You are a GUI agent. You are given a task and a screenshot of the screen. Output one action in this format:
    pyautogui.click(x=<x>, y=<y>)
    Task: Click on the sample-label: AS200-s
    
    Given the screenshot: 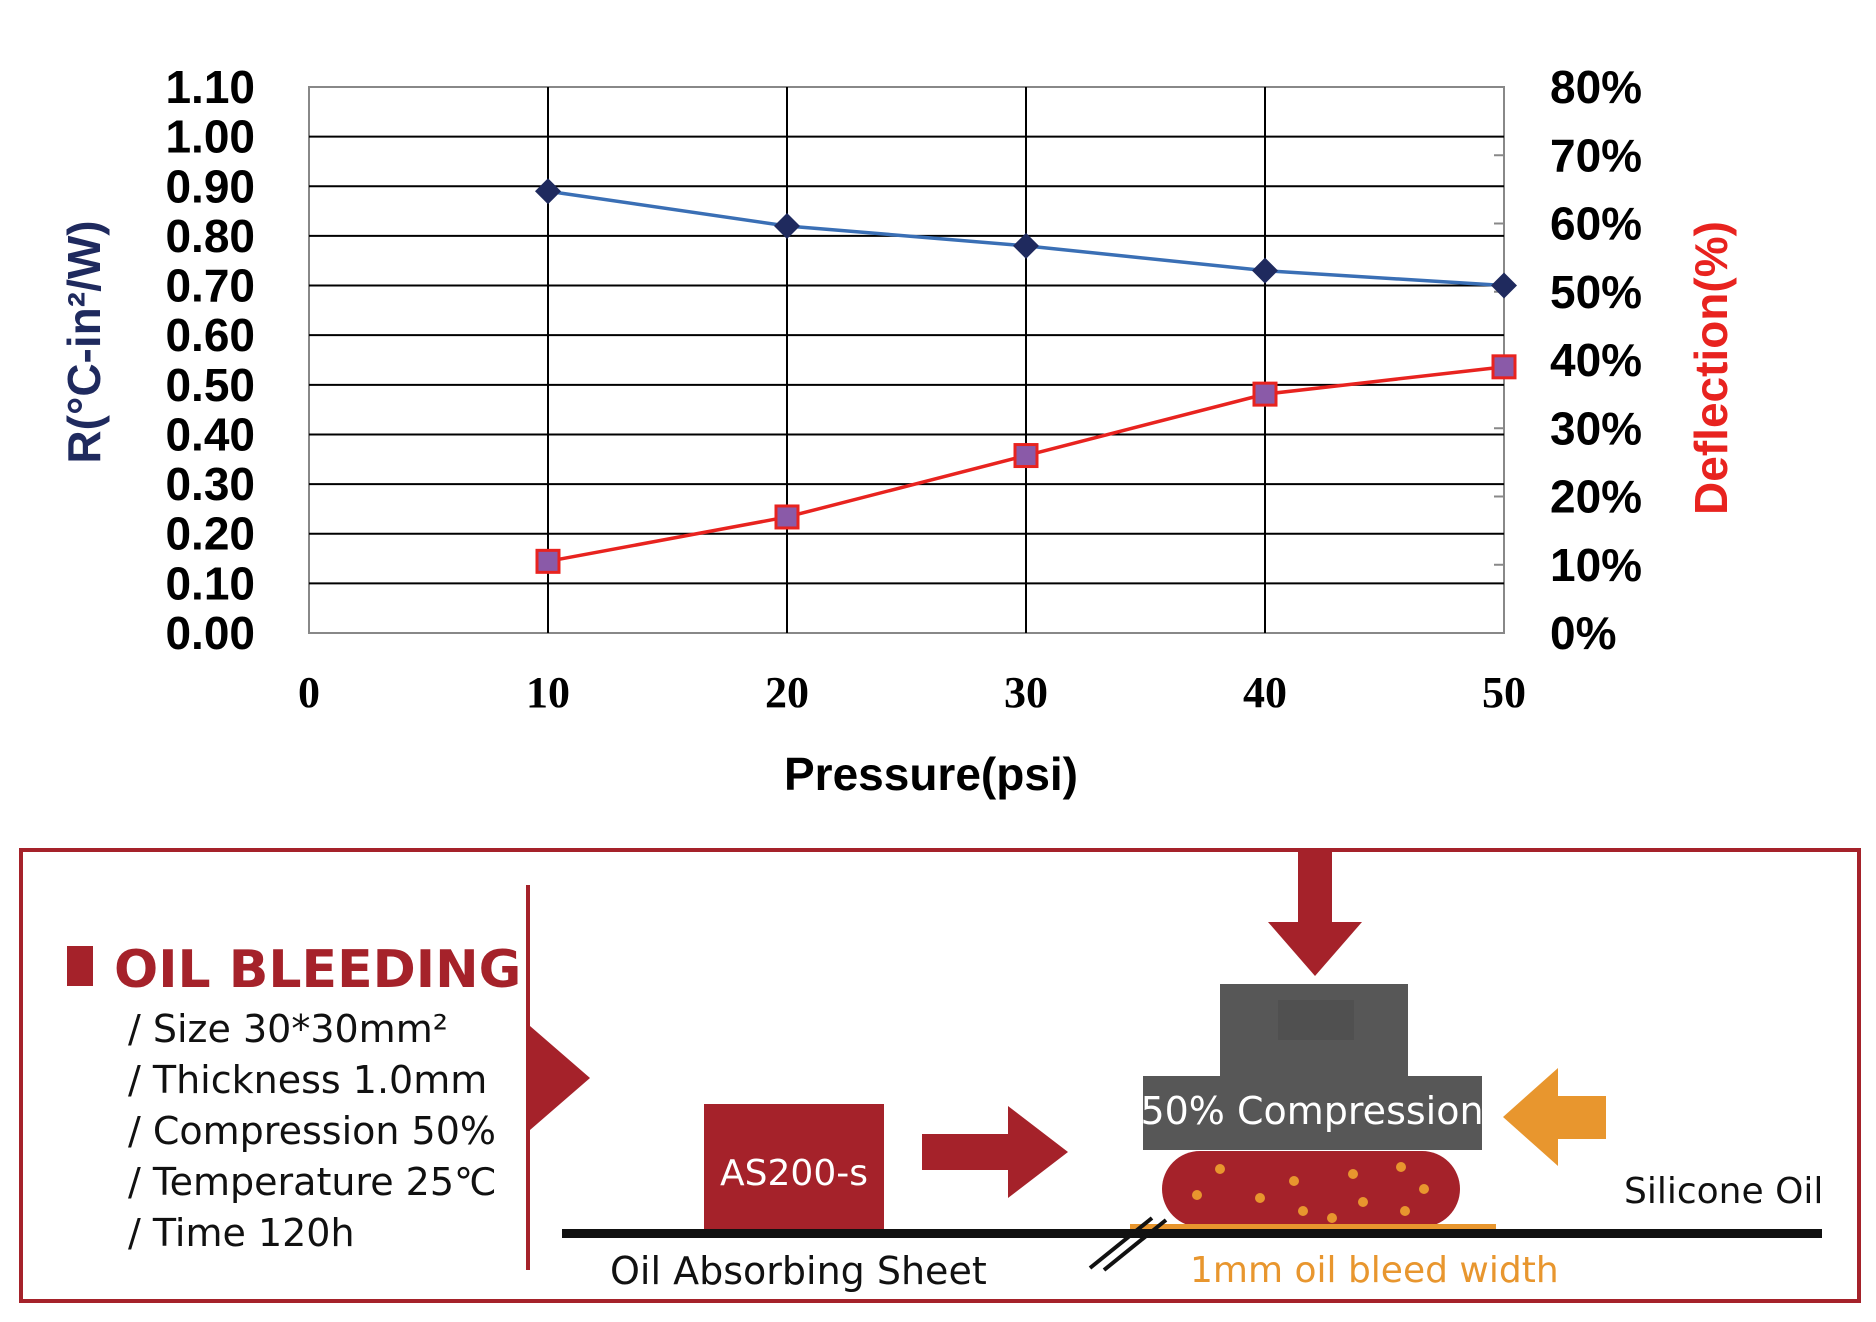 What is the action you would take?
    pyautogui.click(x=794, y=1173)
    